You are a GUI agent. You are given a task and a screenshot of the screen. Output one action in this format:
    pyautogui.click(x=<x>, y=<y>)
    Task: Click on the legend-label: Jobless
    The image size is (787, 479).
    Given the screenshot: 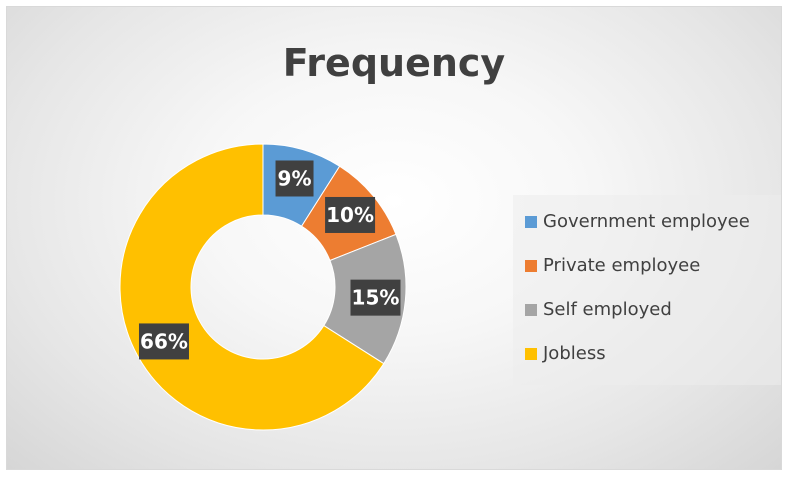 What is the action you would take?
    pyautogui.click(x=574, y=353)
    